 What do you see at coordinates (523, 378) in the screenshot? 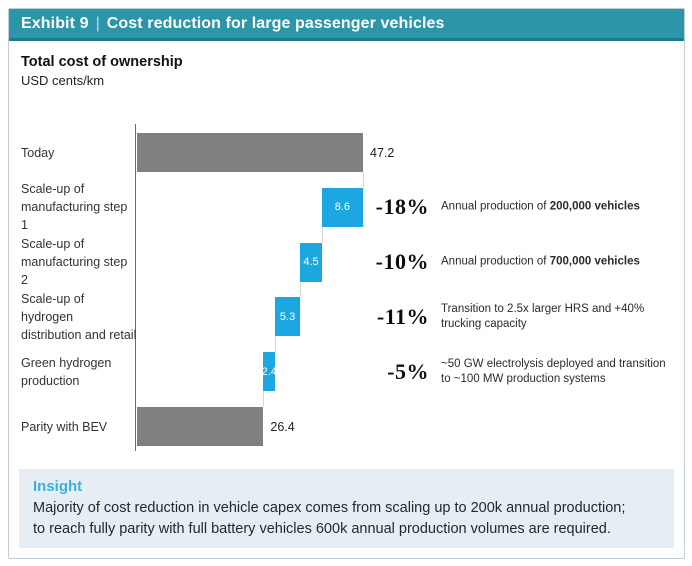
I see `annotation-text: to ~100 MW production systems` at bounding box center [523, 378].